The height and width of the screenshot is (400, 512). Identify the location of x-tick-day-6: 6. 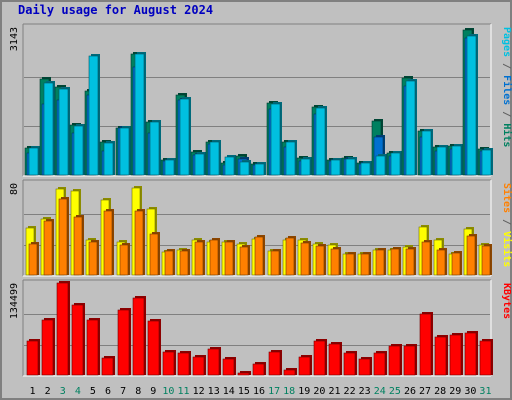
(108, 391).